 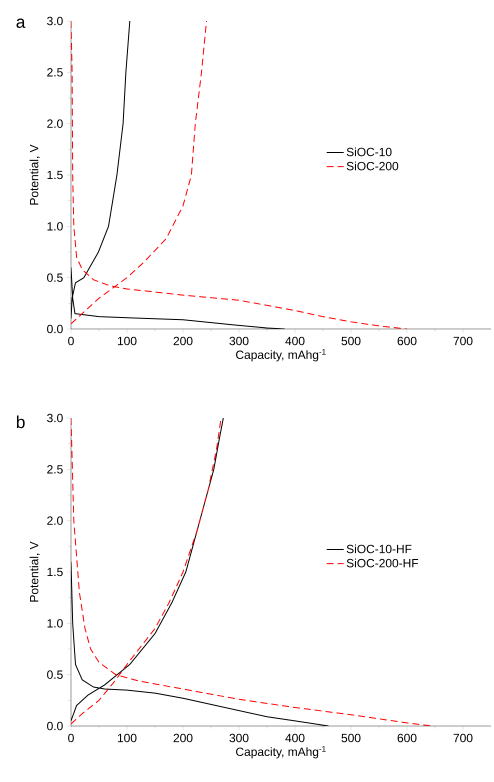 What do you see at coordinates (372, 166) in the screenshot?
I see `legend-label: SiOC-200` at bounding box center [372, 166].